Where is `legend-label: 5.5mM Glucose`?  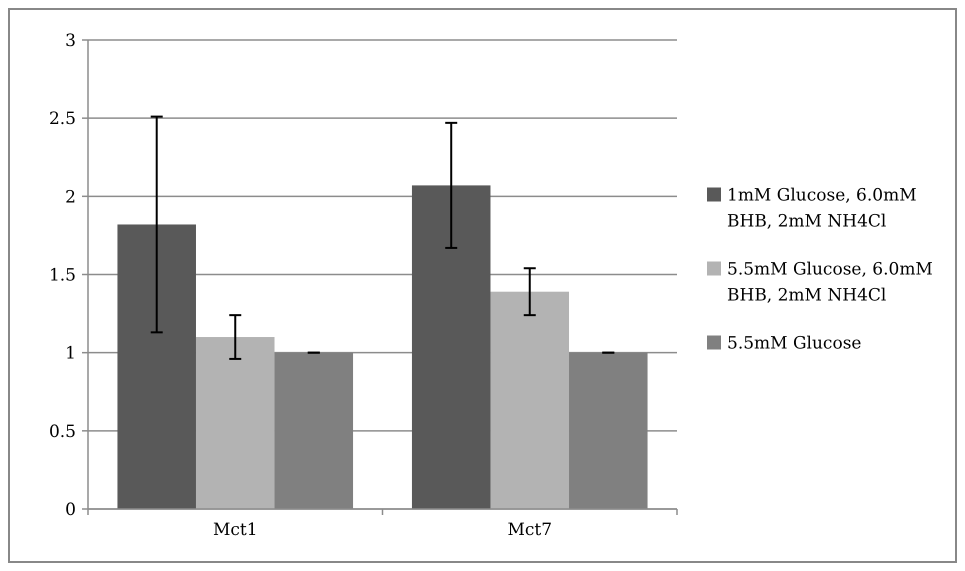
legend-label: 5.5mM Glucose is located at coordinates (794, 344).